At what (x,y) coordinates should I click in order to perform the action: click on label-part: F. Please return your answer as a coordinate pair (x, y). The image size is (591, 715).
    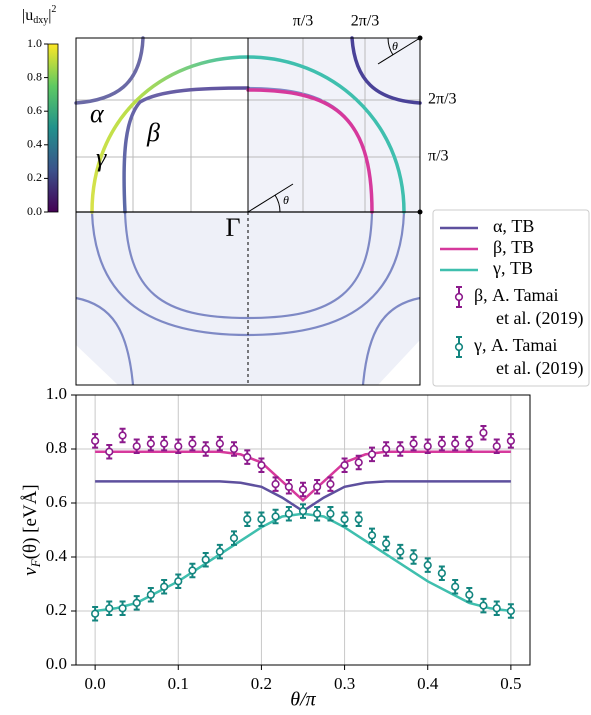
    Looking at the image, I should click on (35, 563).